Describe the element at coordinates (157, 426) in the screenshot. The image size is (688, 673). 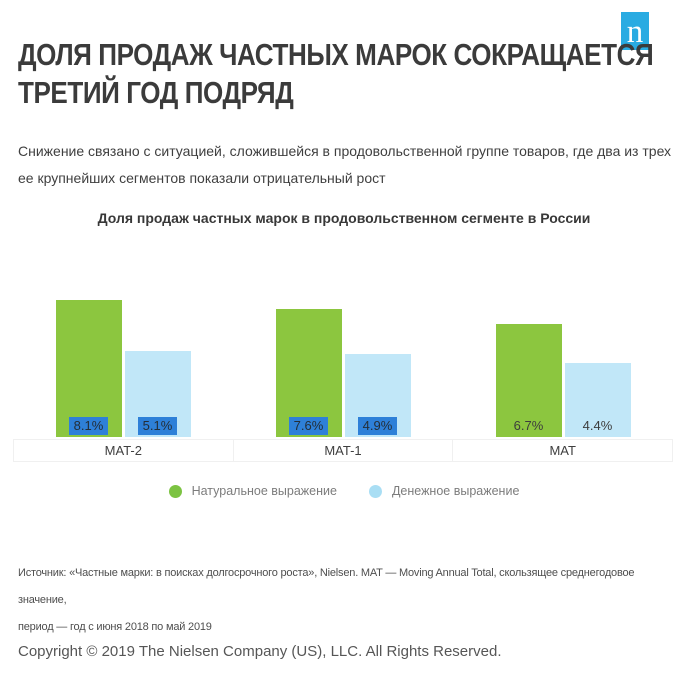
I see `bar-value-label: 5.1%` at that location.